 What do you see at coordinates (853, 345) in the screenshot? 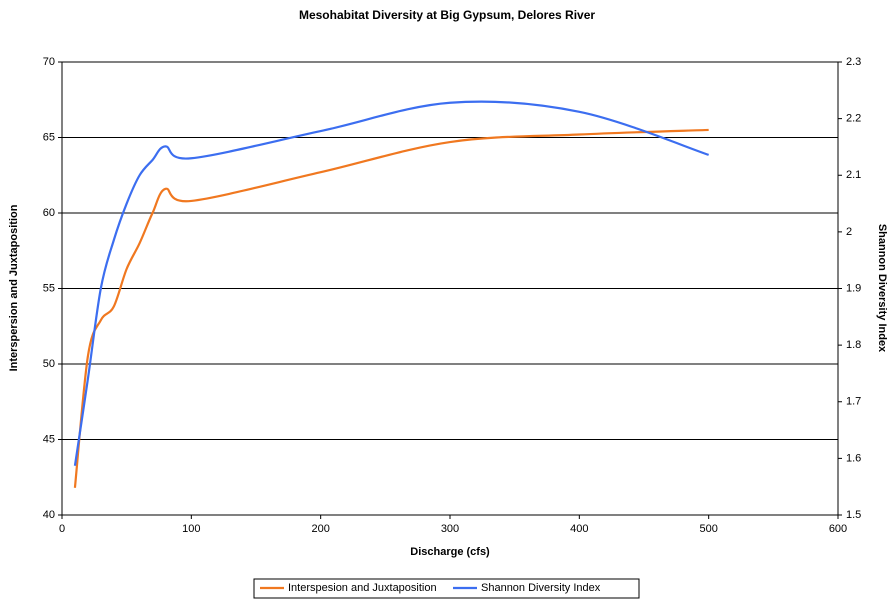
I see `y2-tick-label: 1.8` at bounding box center [853, 345].